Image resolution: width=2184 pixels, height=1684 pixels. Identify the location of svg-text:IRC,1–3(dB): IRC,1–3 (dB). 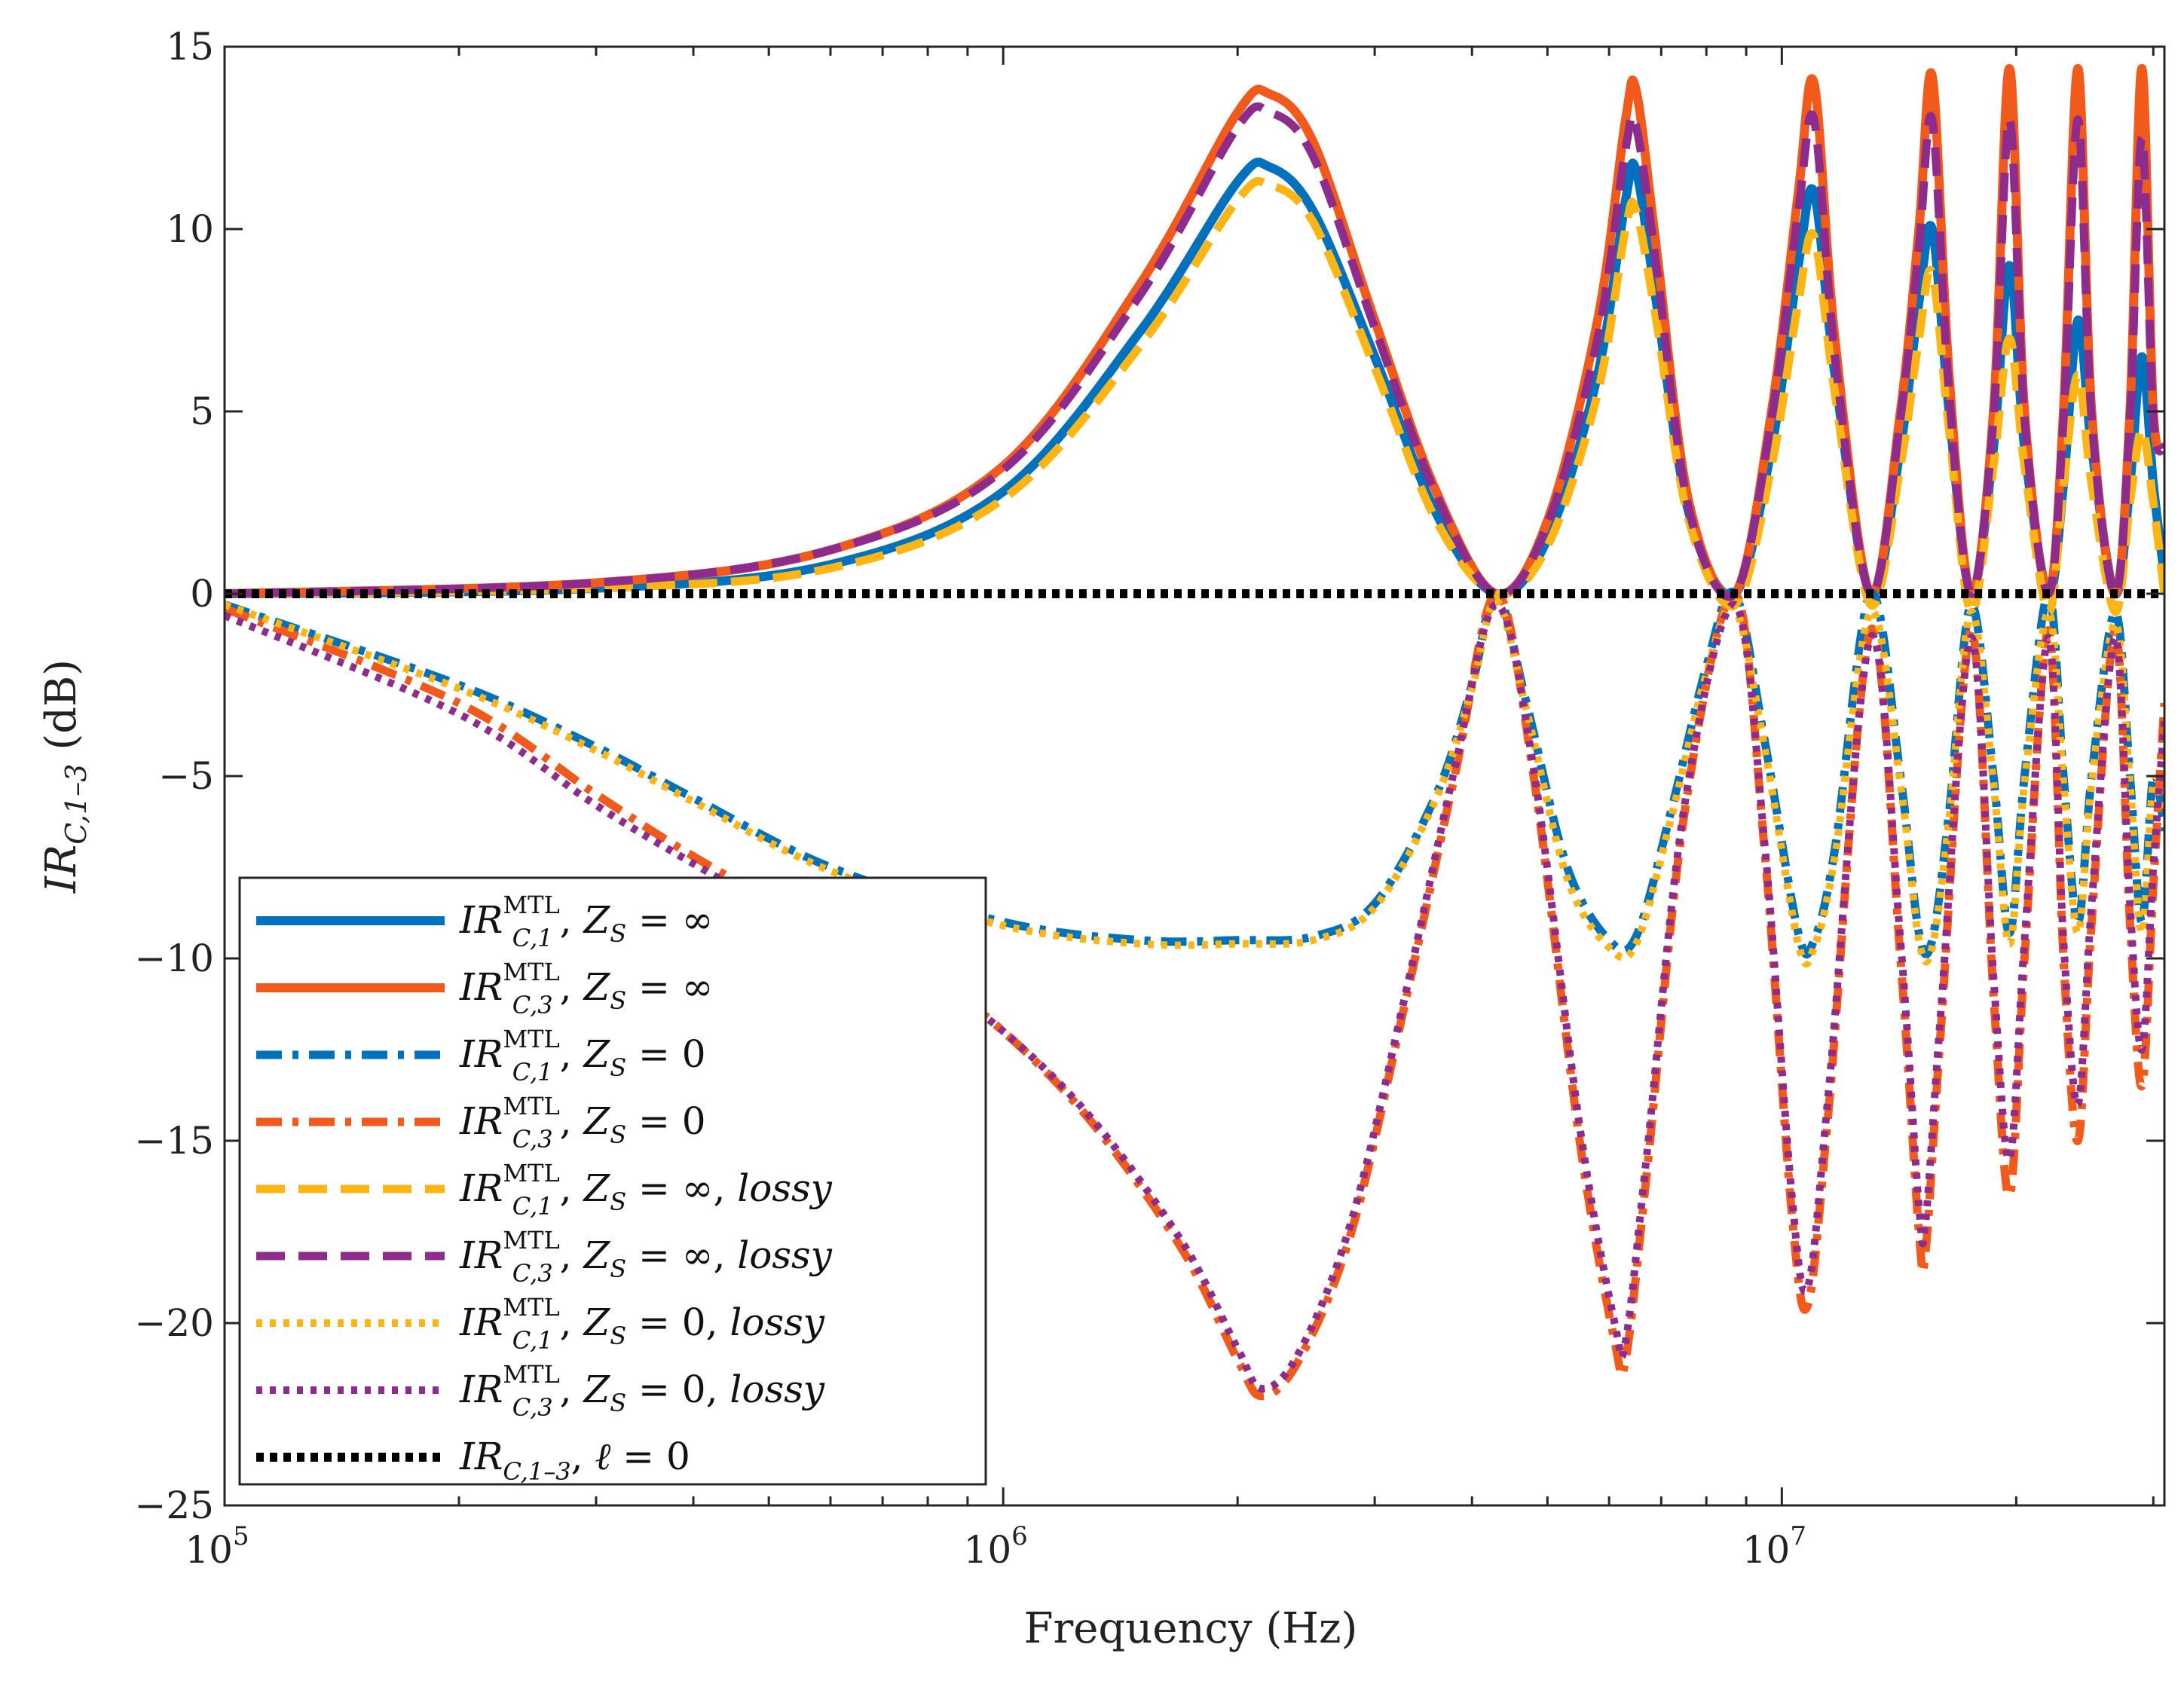
(65, 776).